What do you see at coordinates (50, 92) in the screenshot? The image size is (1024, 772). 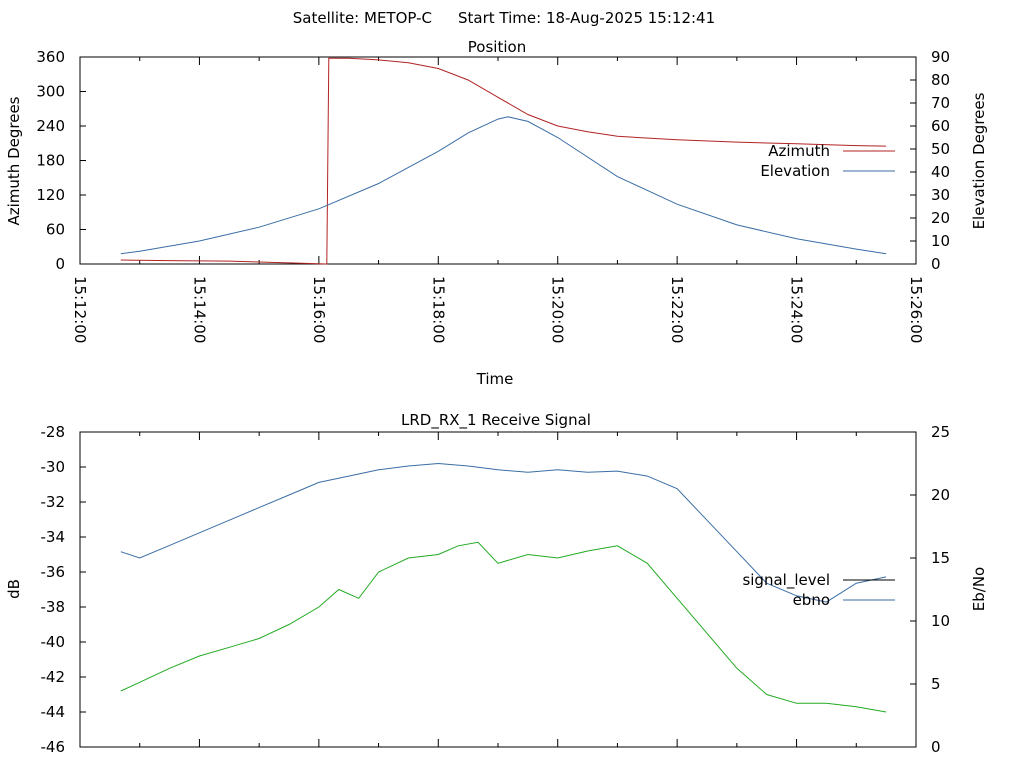 I see `y-tick-label: 300` at bounding box center [50, 92].